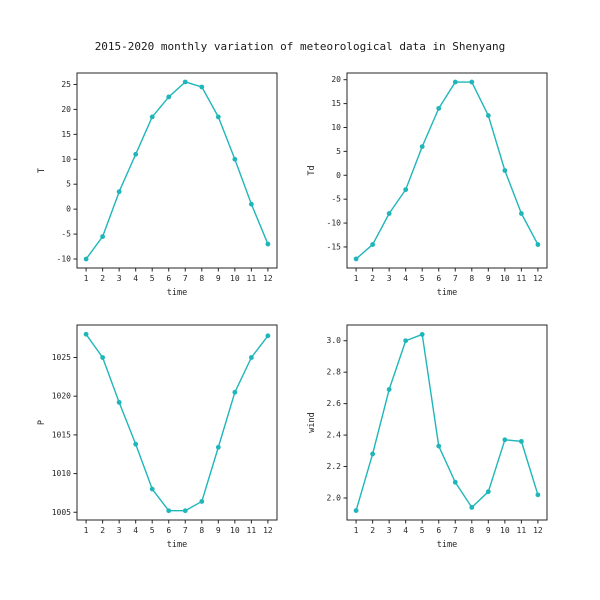  I want to click on svg-text: 2.8, so click(334, 372).